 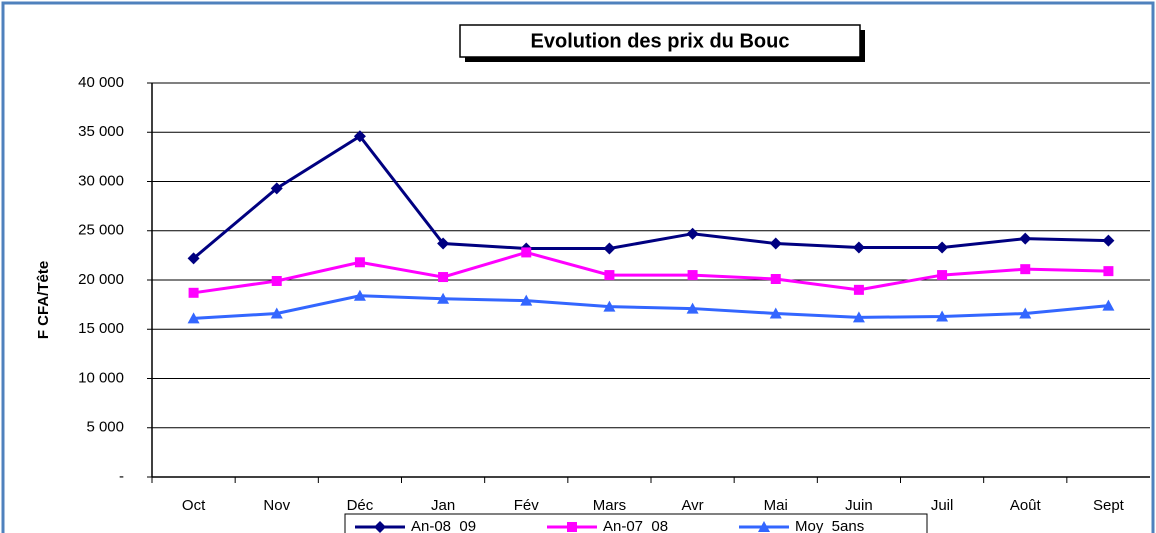 I want to click on y-tick-label: 10 000, so click(x=101, y=377).